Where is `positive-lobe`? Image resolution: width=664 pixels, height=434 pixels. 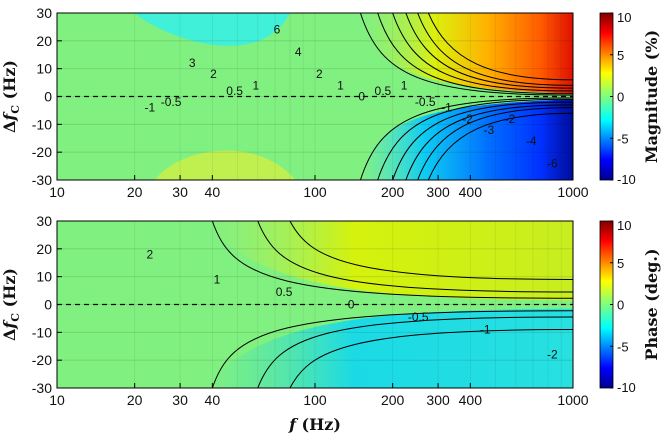
positive-lobe is located at coordinates (225, 165).